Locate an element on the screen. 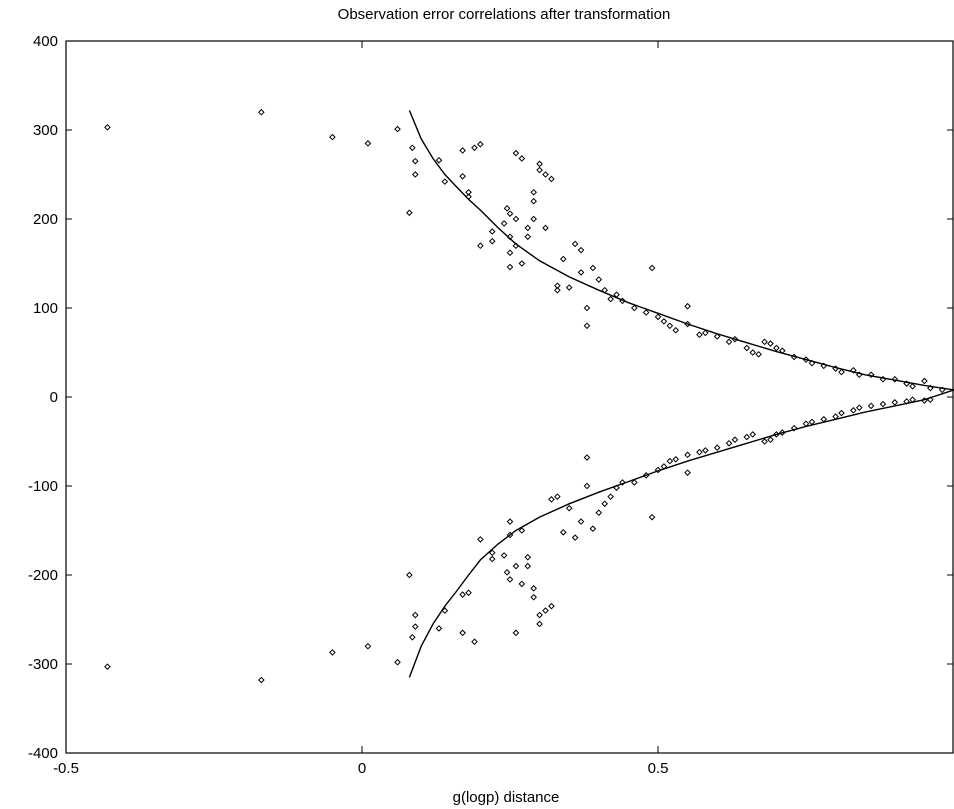  x-axis-label: g(logp) distance is located at coordinates (506, 797).